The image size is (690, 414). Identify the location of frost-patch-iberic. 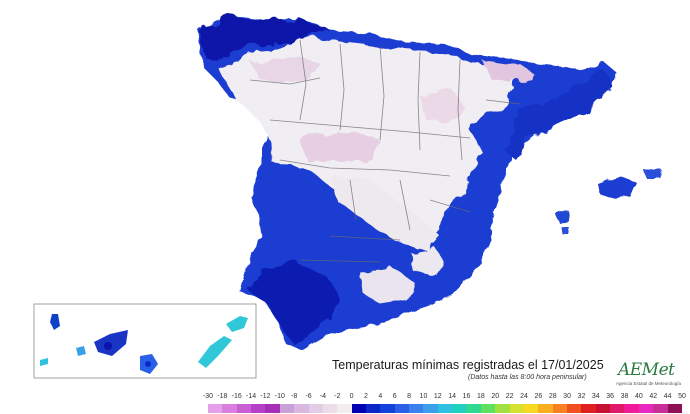
(443, 106).